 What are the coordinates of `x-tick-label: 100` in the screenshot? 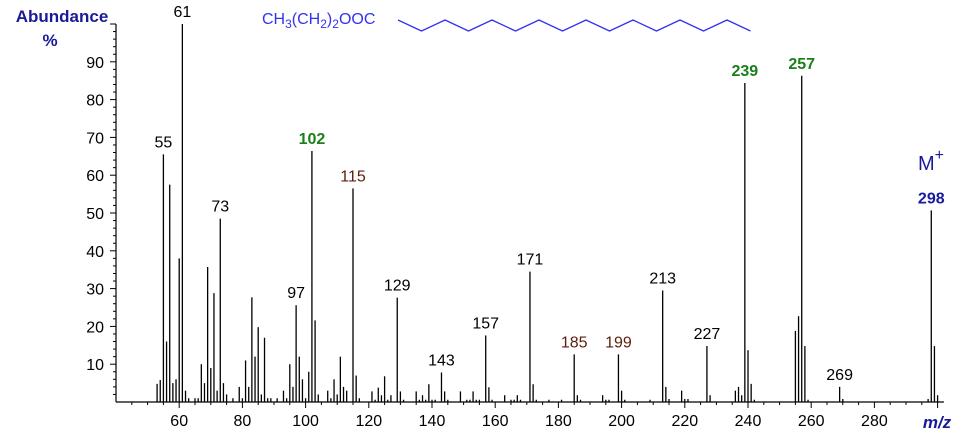 It's located at (305, 421).